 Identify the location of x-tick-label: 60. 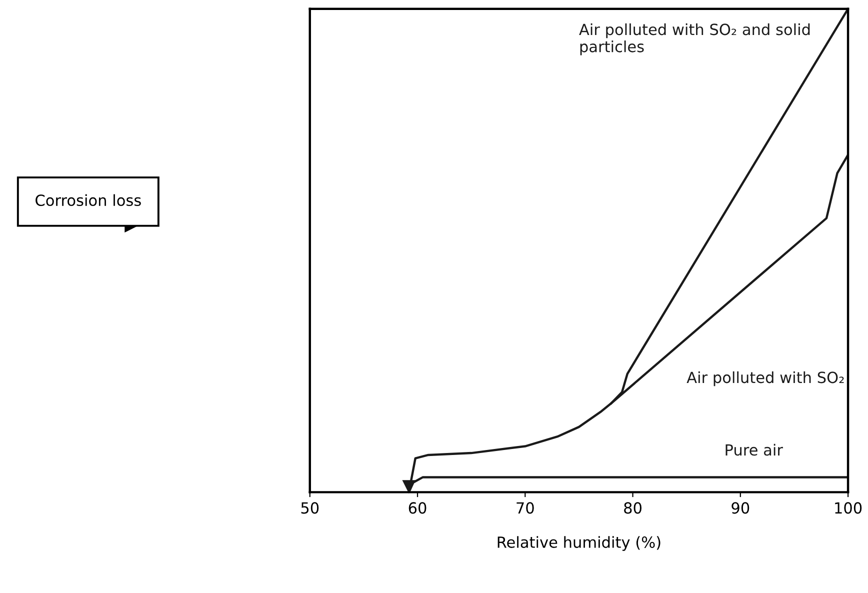
(417, 508).